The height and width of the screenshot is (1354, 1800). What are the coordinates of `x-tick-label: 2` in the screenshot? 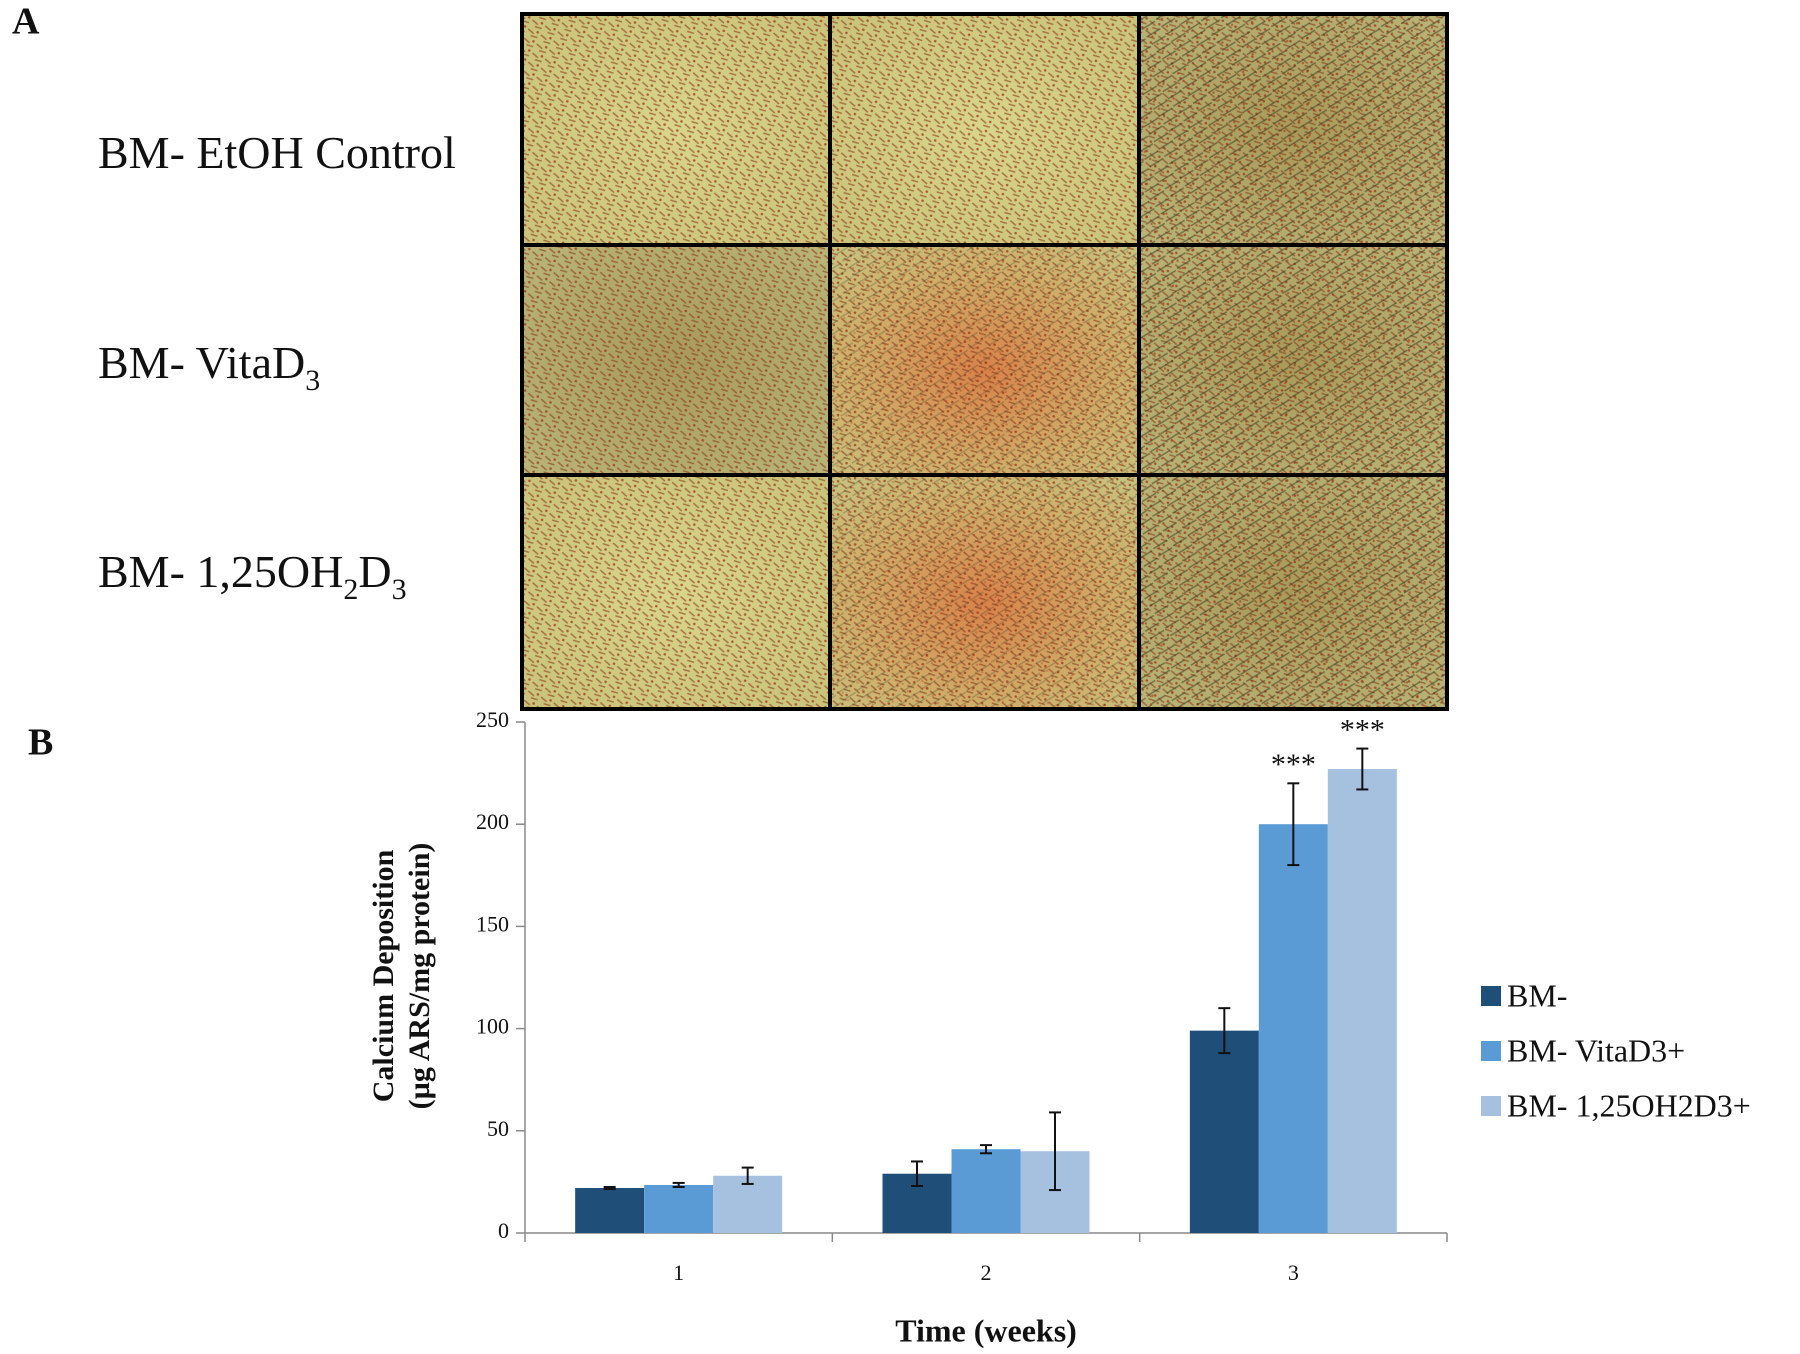 It's located at (986, 1272).